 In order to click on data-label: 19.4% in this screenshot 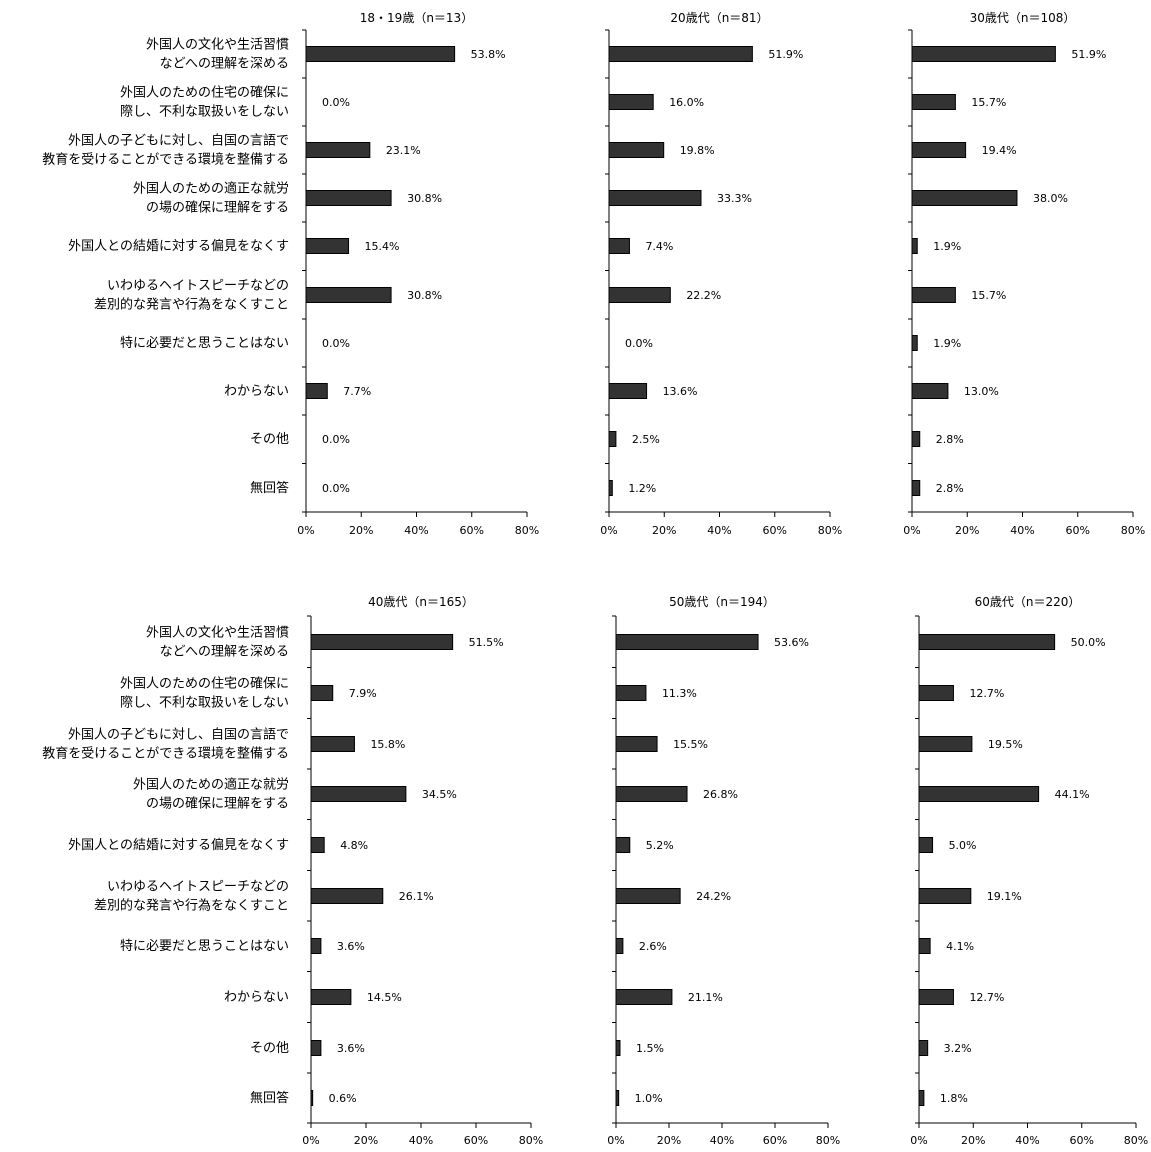, I will do `click(999, 150)`.